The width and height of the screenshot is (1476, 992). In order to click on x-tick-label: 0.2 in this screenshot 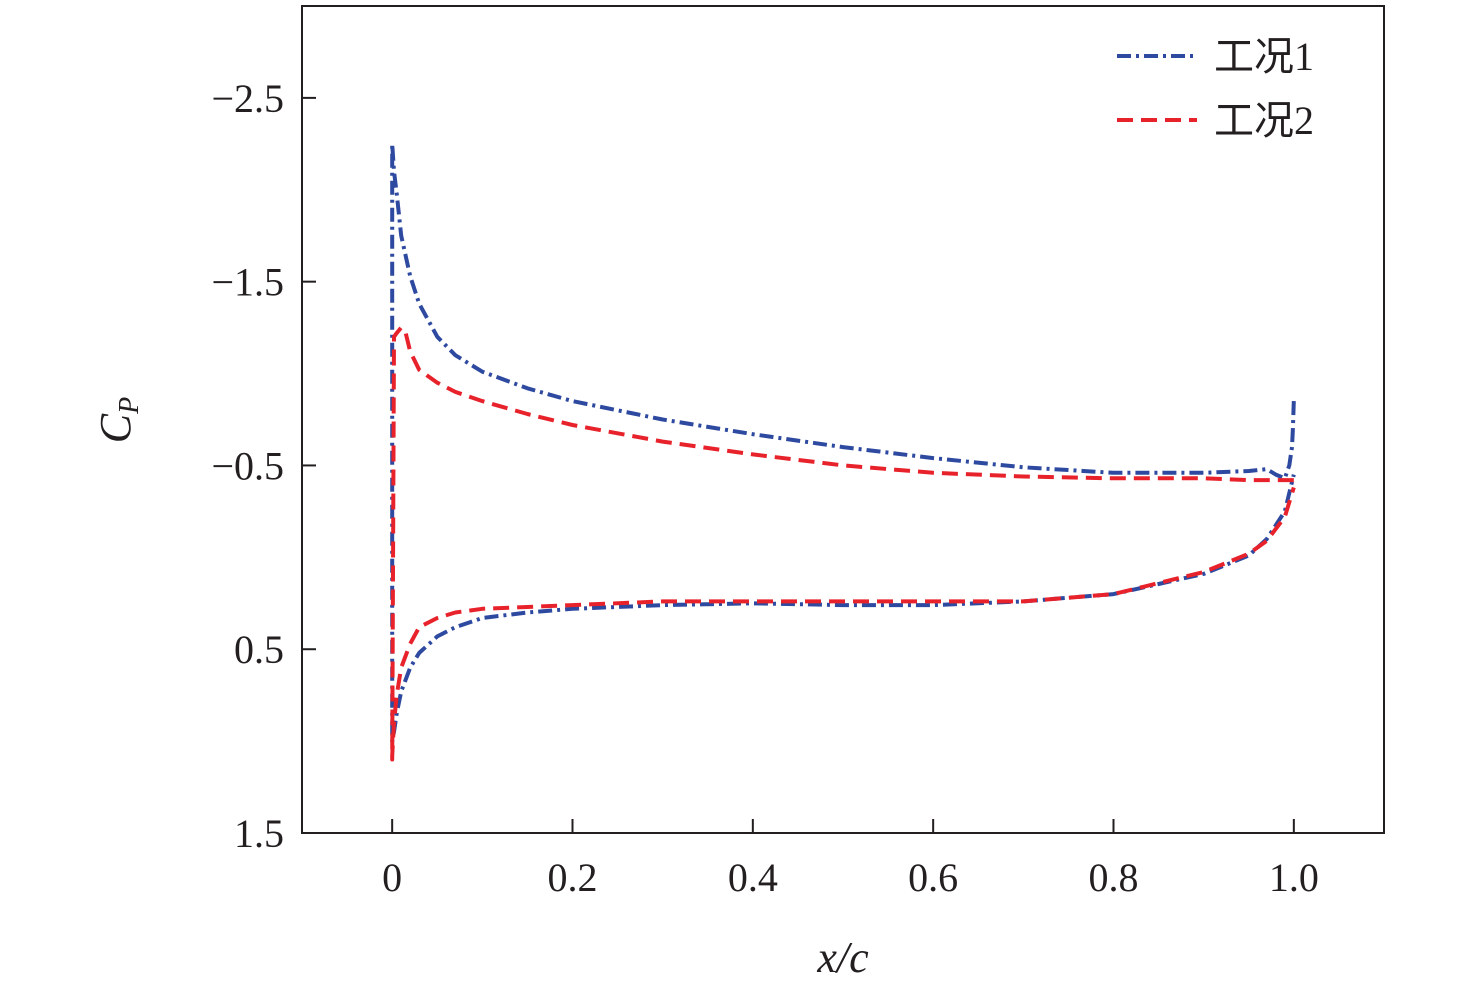, I will do `click(573, 877)`.